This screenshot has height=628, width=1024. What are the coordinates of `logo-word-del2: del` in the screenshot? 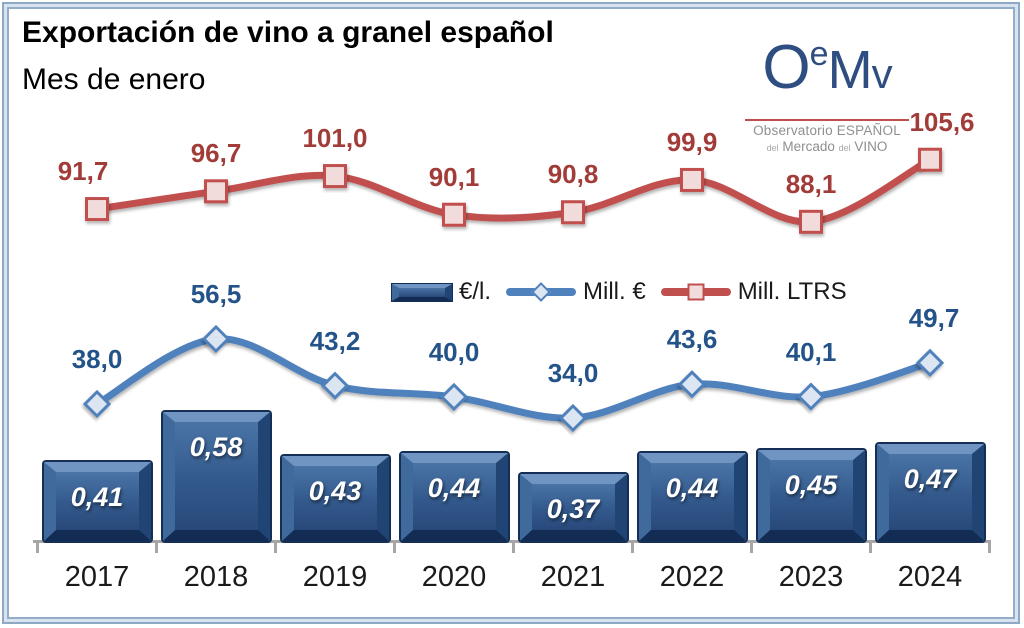 It's located at (844, 148).